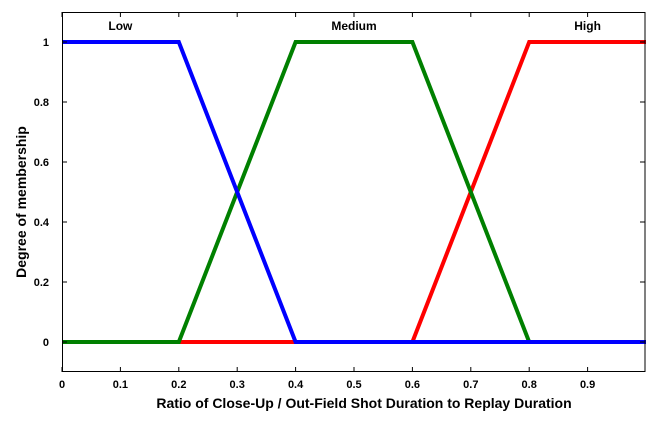 The width and height of the screenshot is (646, 422). What do you see at coordinates (412, 385) in the screenshot?
I see `x-tick-label: 0.6` at bounding box center [412, 385].